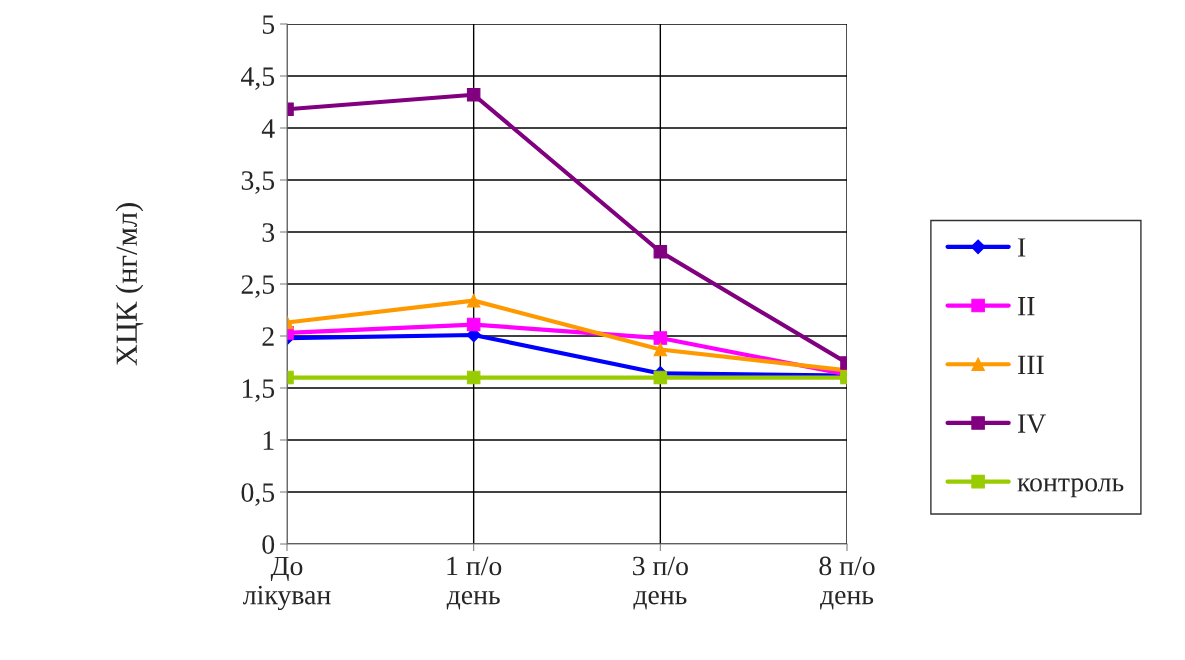 The width and height of the screenshot is (1185, 660). I want to click on y-tick-label: 4, so click(268, 128).